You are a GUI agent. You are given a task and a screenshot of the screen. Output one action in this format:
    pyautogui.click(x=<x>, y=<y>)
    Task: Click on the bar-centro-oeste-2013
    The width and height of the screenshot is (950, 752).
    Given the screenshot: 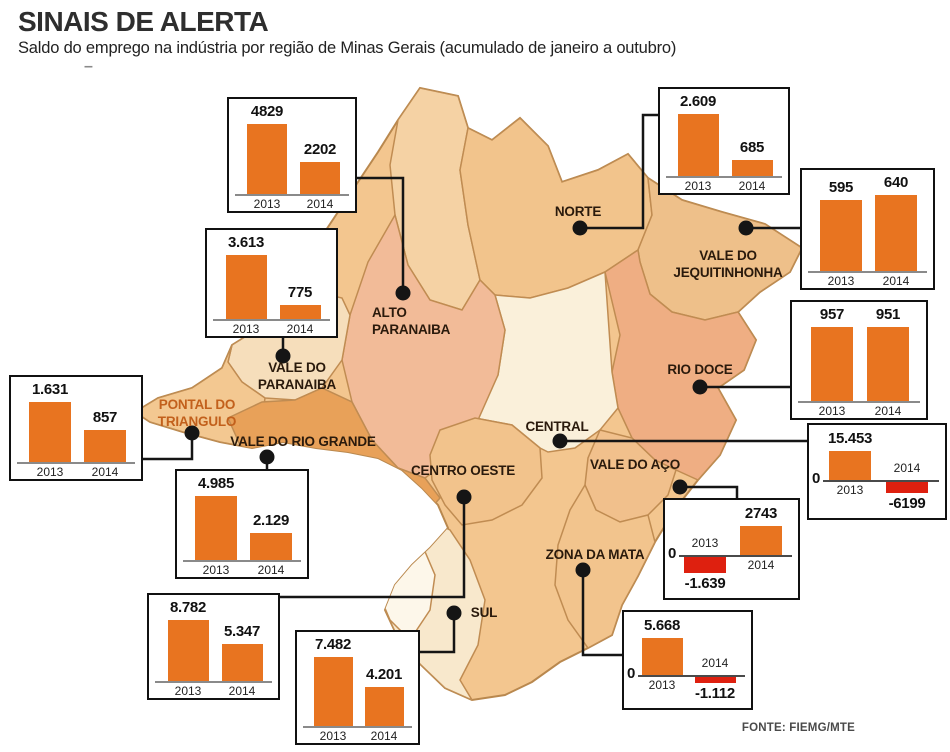 What is the action you would take?
    pyautogui.click(x=188, y=650)
    